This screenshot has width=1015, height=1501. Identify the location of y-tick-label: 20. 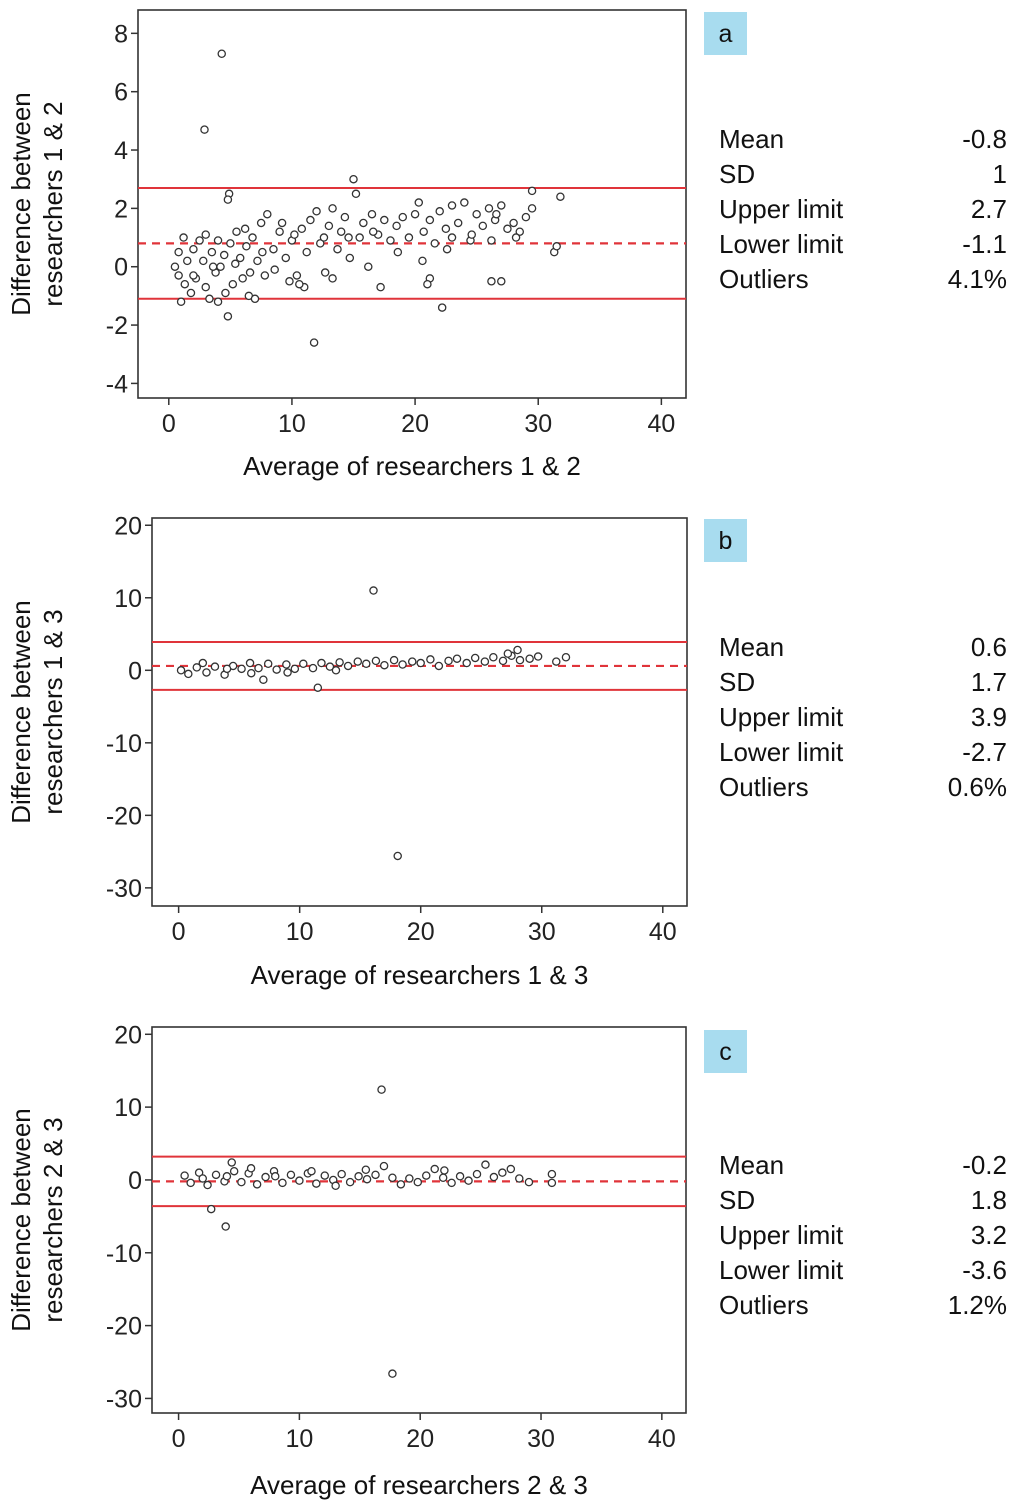
(128, 1035).